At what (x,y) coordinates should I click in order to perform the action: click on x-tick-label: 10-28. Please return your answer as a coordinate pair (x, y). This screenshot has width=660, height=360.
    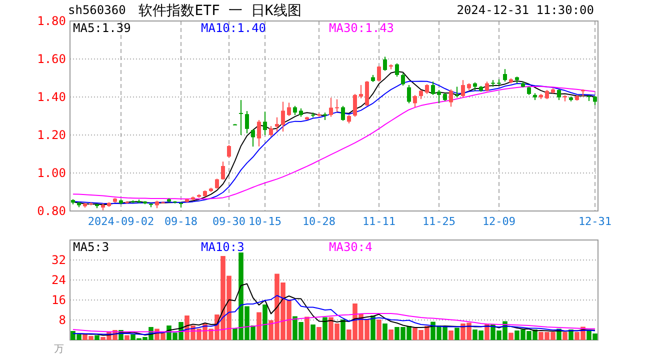
    Looking at the image, I should click on (319, 221).